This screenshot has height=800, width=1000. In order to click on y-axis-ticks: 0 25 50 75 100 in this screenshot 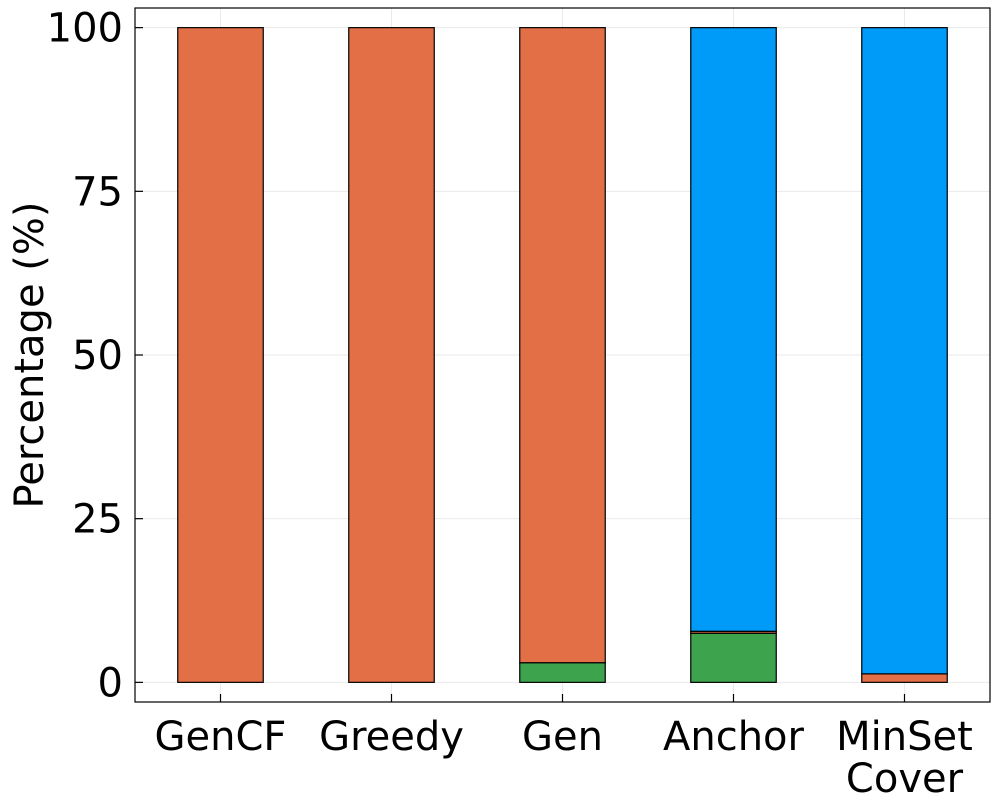, I will do `click(95, 356)`.